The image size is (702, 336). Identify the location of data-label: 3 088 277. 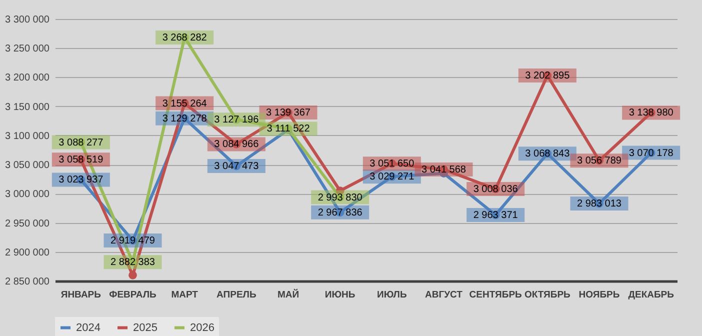
(81, 142).